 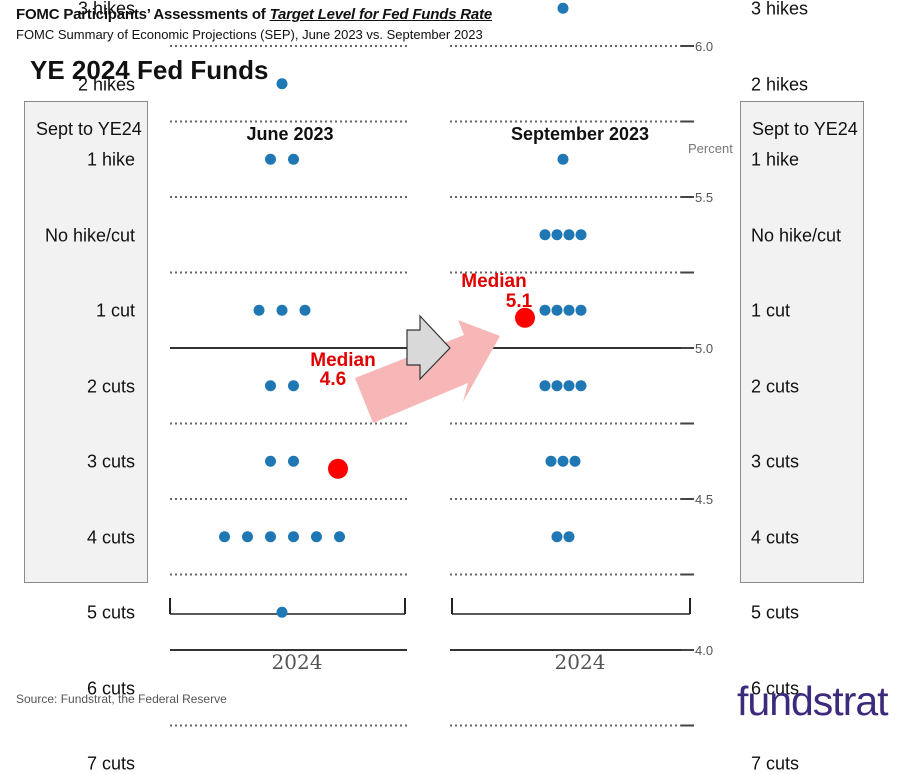 I want to click on left-side-label: 2 cuts, so click(x=110, y=386).